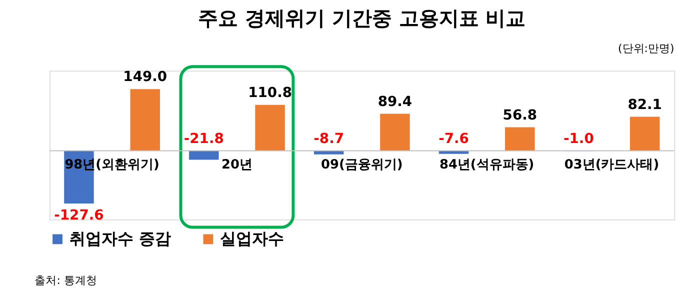 This screenshot has height=298, width=700. I want to click on legend-label: 취업자수 증감, so click(120, 238).